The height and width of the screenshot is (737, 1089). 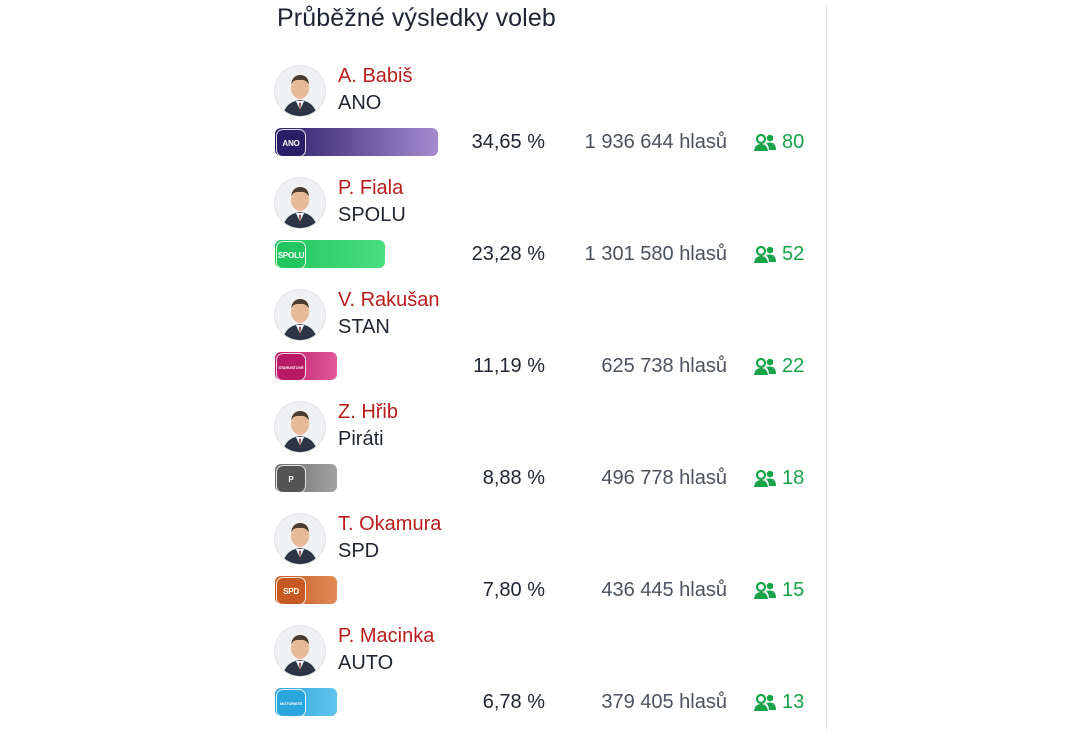 What do you see at coordinates (508, 142) in the screenshot?
I see `vote-percentage: 34,65 %` at bounding box center [508, 142].